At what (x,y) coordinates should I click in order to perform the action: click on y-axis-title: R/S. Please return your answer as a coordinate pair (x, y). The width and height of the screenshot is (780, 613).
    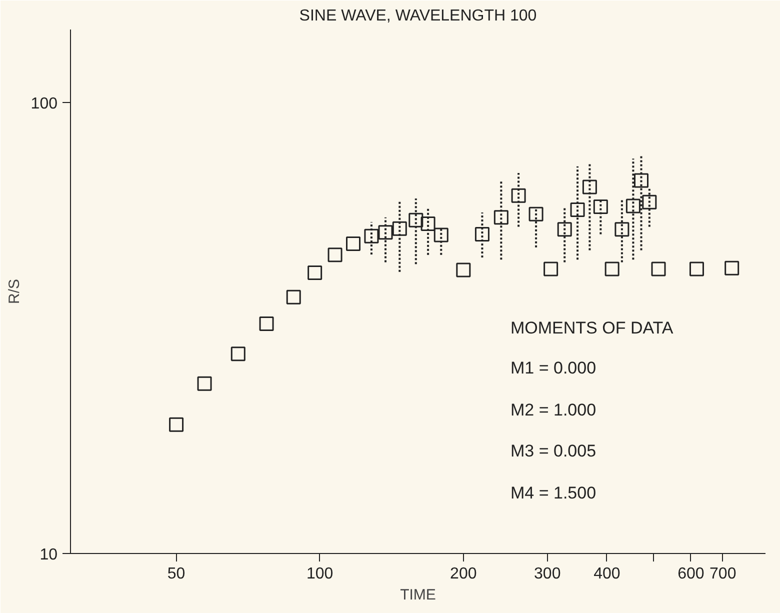
    Looking at the image, I should click on (14, 291).